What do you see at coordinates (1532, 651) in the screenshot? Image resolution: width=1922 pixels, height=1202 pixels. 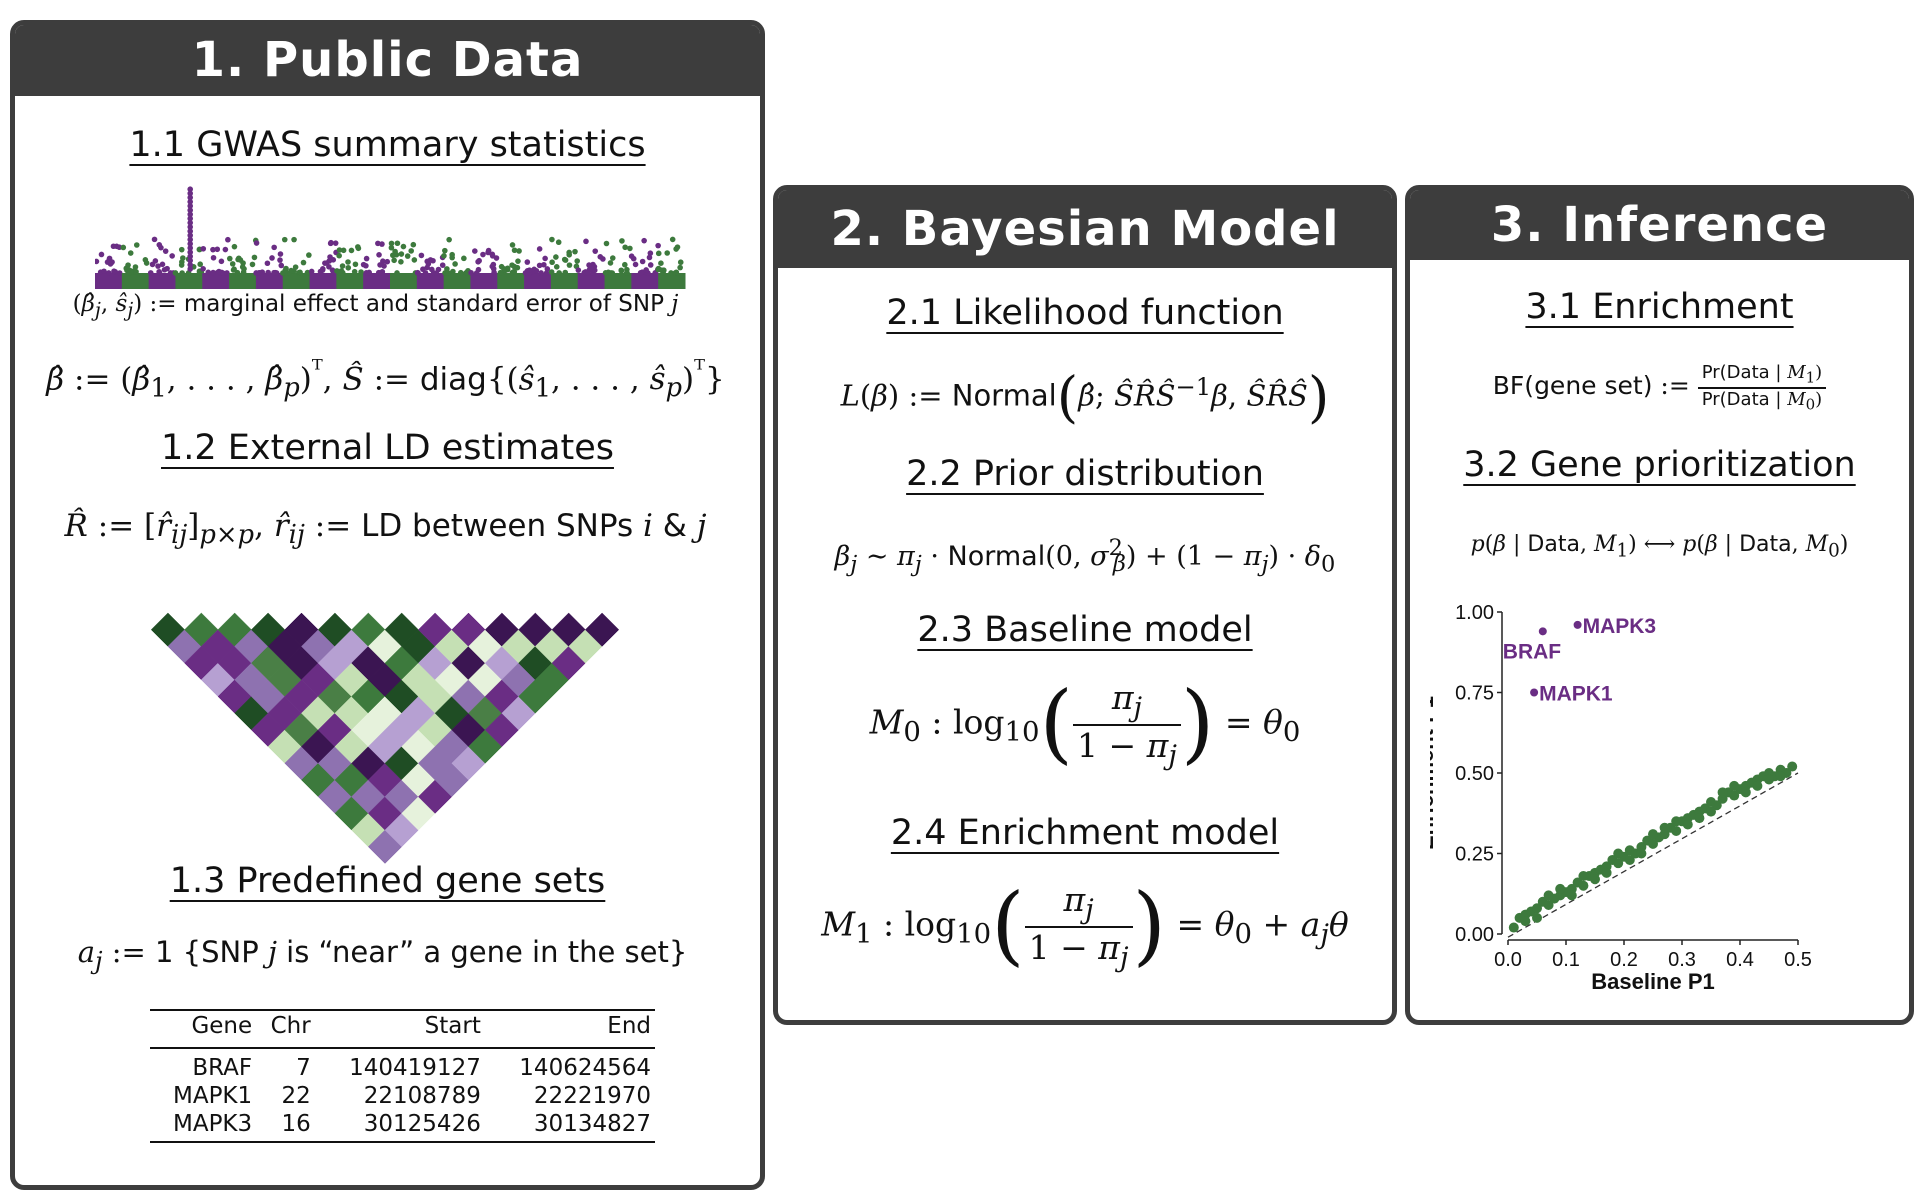 I see `point-label: BRAF` at bounding box center [1532, 651].